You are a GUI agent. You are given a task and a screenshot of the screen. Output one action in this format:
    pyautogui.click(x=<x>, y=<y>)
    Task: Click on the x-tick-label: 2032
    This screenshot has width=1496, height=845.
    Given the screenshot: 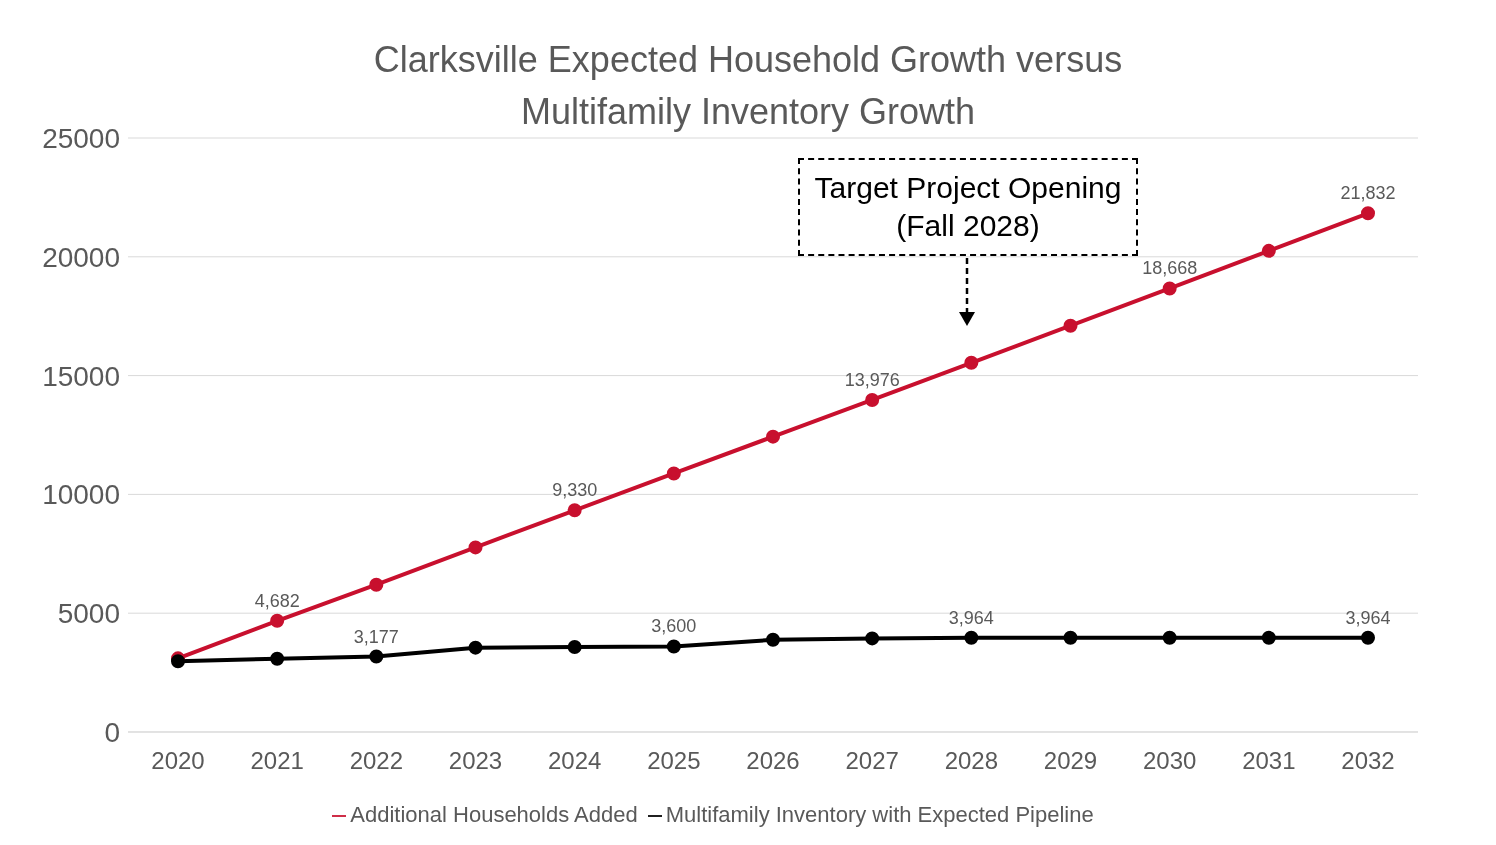 What is the action you would take?
    pyautogui.click(x=1368, y=761)
    